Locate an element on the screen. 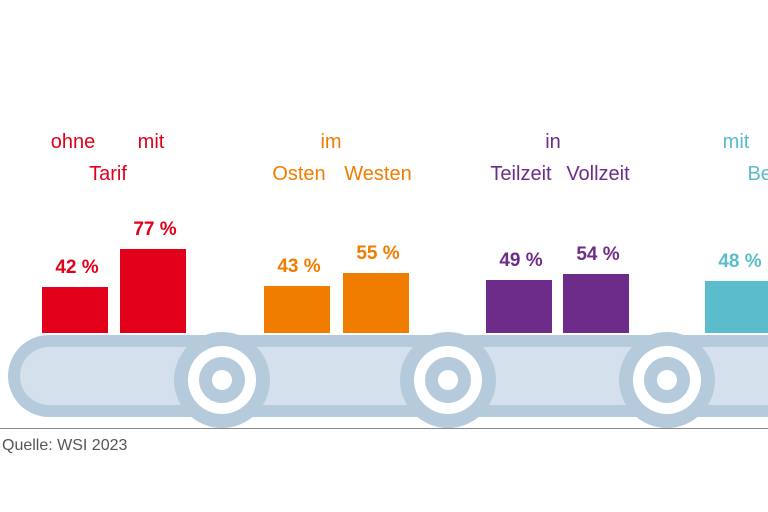  category-label-3-2: Vollzeit is located at coordinates (598, 174).